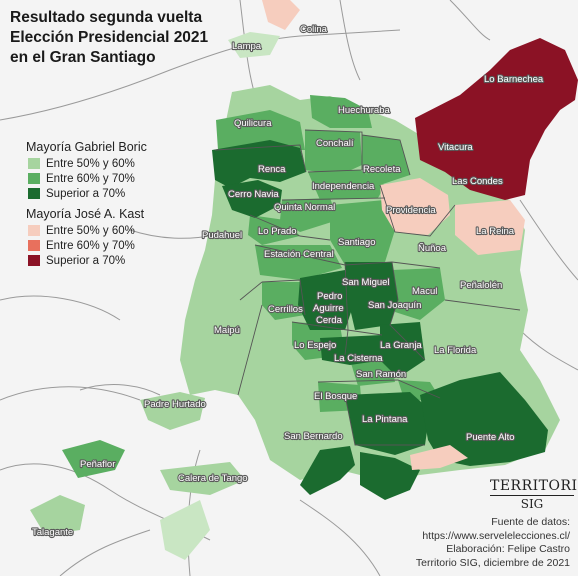 The height and width of the screenshot is (576, 578). Describe the element at coordinates (364, 110) in the screenshot. I see `label-huechuraba: Huechuraba` at that location.